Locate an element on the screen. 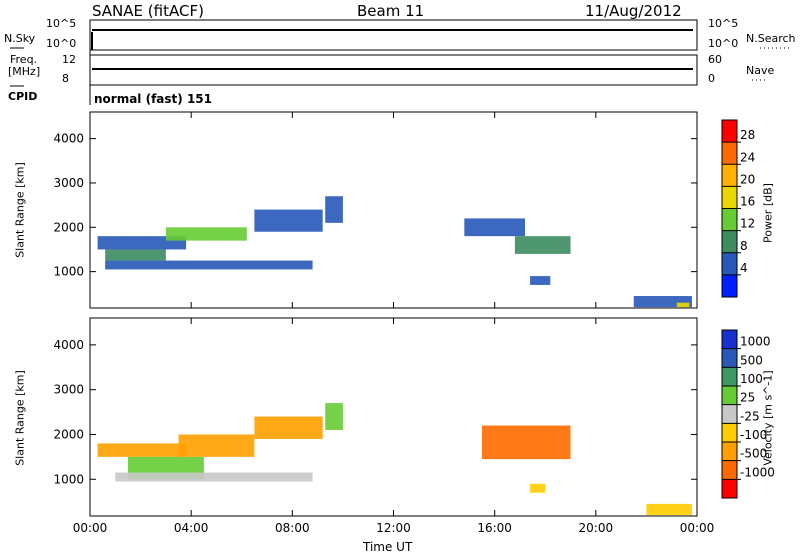 The width and height of the screenshot is (800, 554). velocity-colorbar-tick-label: -25 is located at coordinates (750, 416).